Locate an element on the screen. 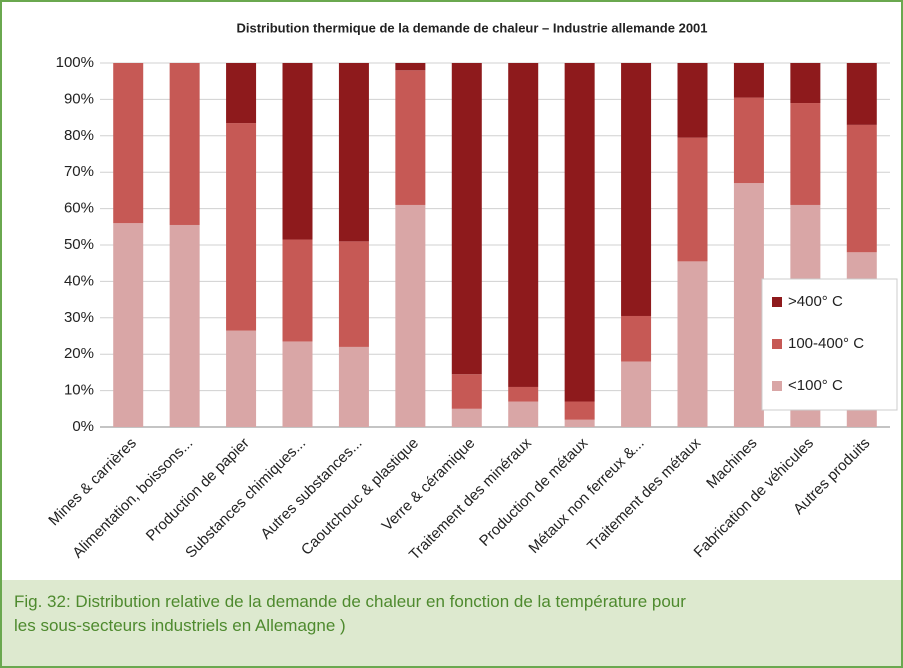 The width and height of the screenshot is (903, 668). x-tick-label: Production de papier is located at coordinates (198, 490).